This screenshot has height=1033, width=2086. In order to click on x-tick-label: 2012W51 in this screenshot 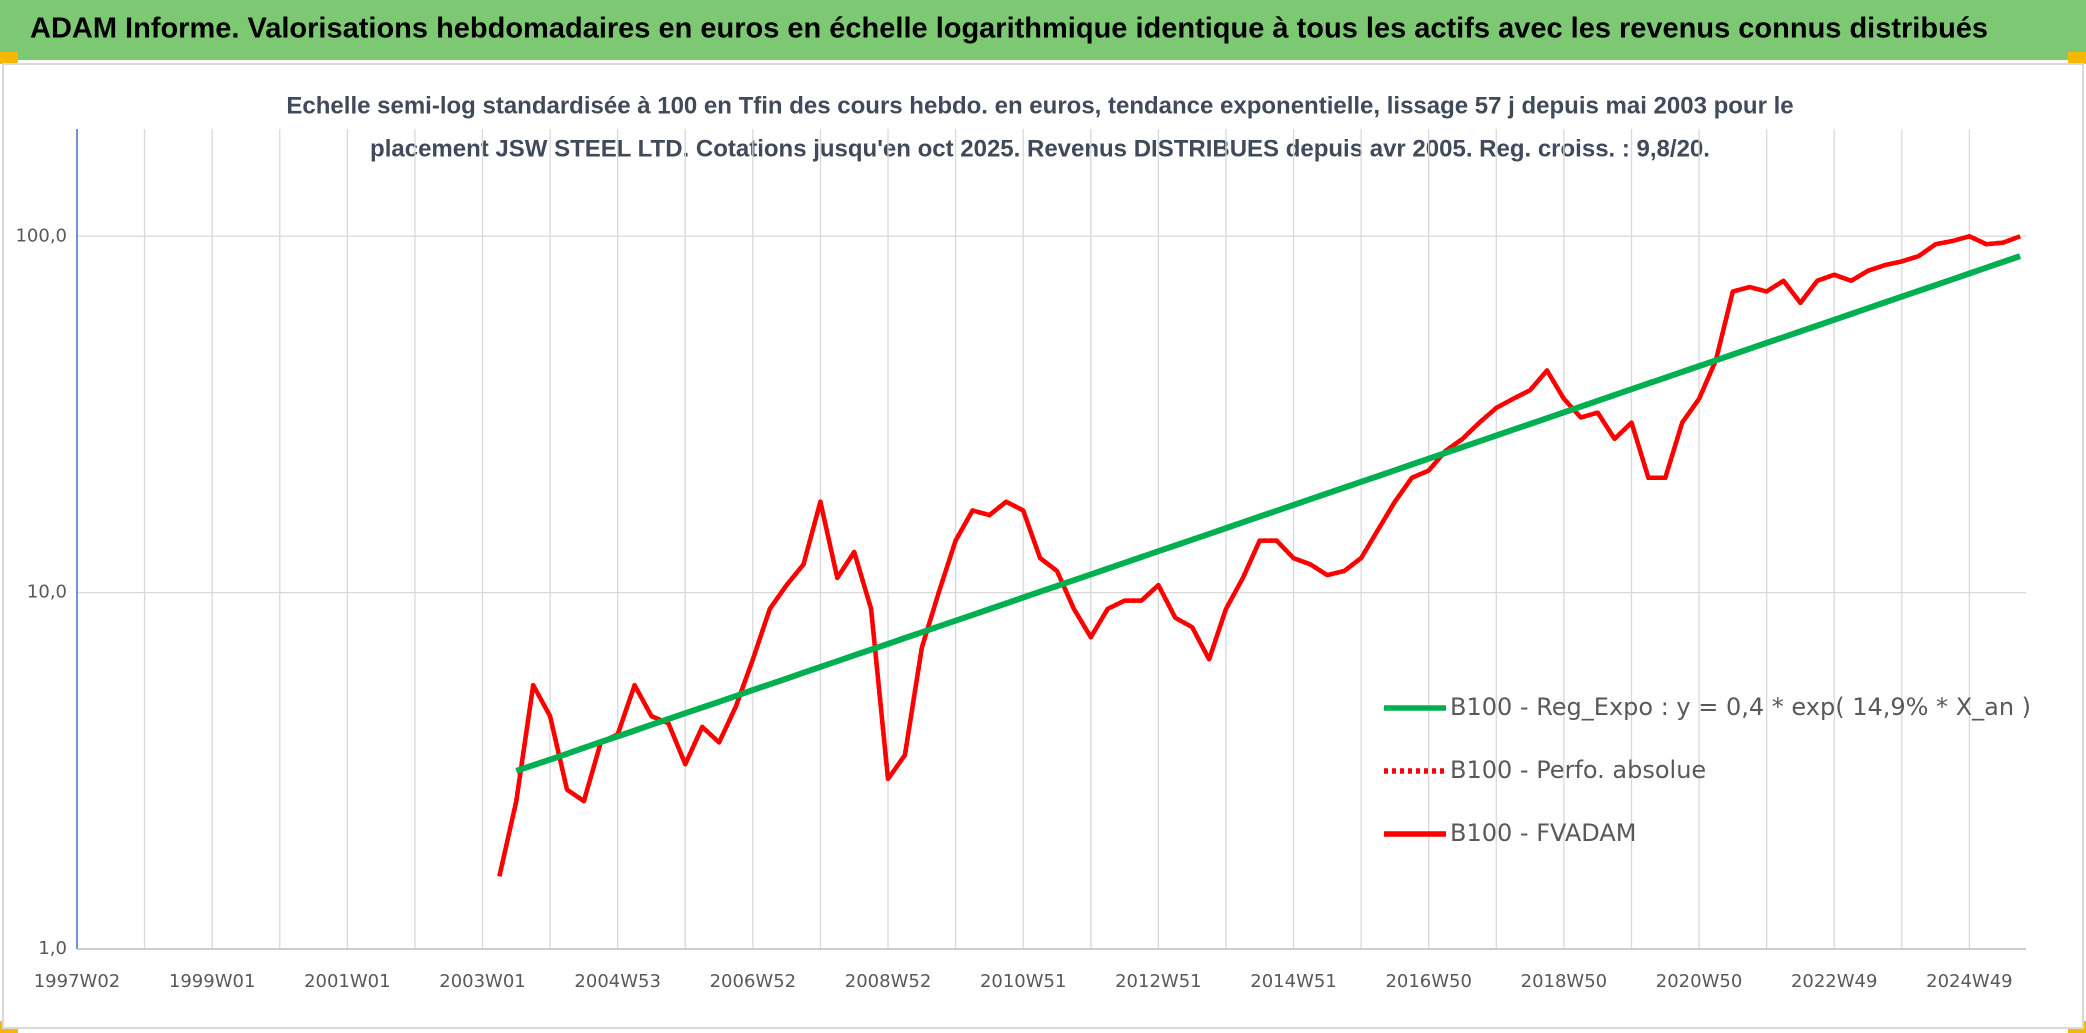, I will do `click(1158, 981)`.